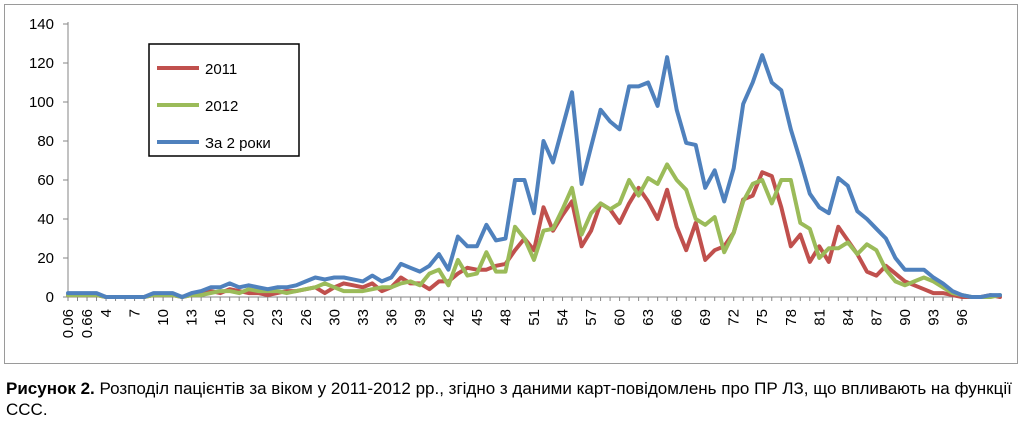 This screenshot has width=1024, height=442. What do you see at coordinates (933, 317) in the screenshot?
I see `x-tick-label: 93` at bounding box center [933, 317].